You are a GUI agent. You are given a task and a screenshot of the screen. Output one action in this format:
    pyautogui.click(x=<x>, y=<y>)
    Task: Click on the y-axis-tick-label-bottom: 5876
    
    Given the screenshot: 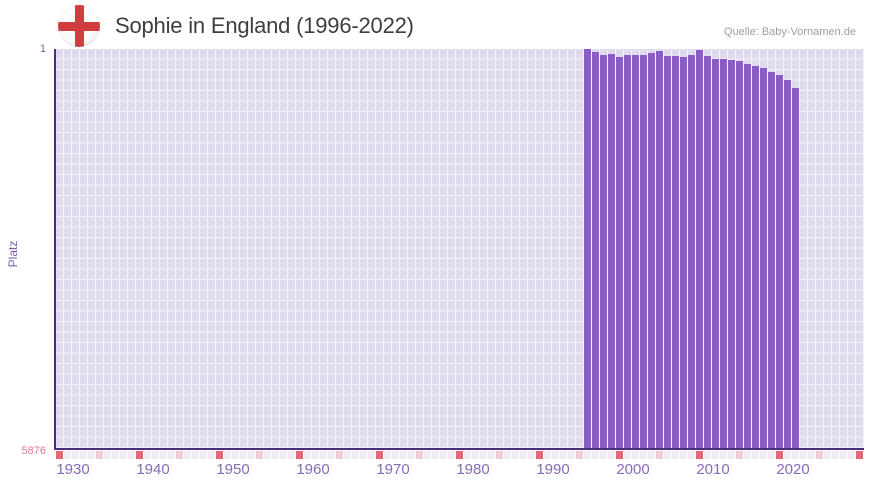 What is the action you would take?
    pyautogui.click(x=33, y=451)
    